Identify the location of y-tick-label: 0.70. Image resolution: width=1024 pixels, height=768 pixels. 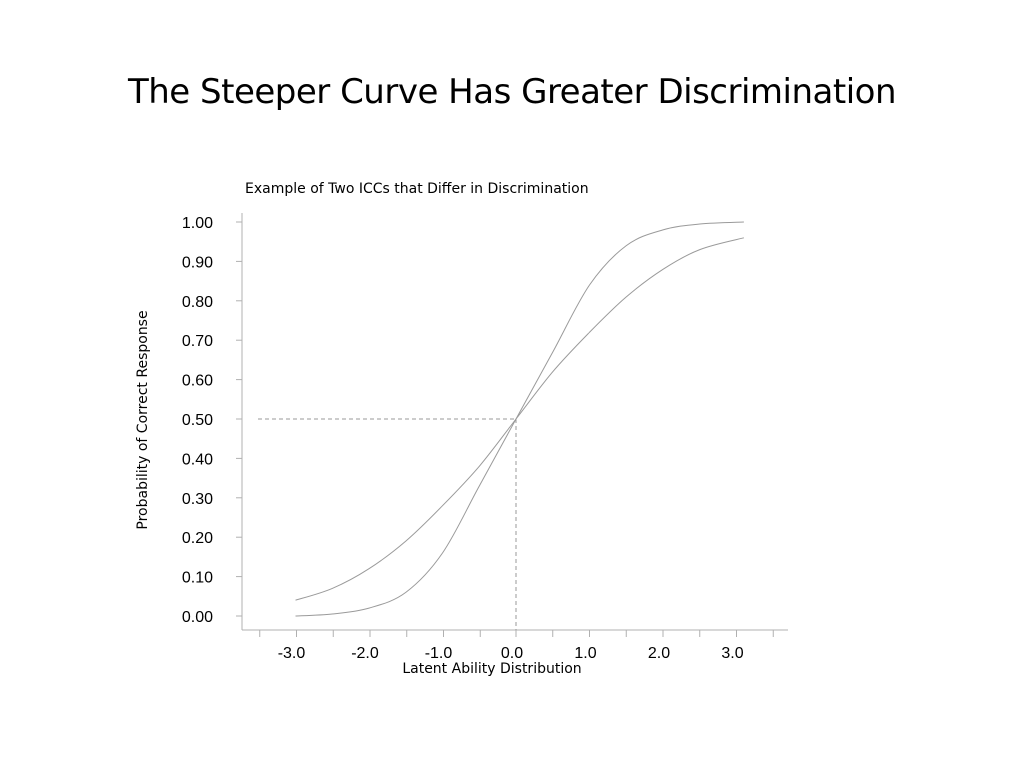
(197, 341).